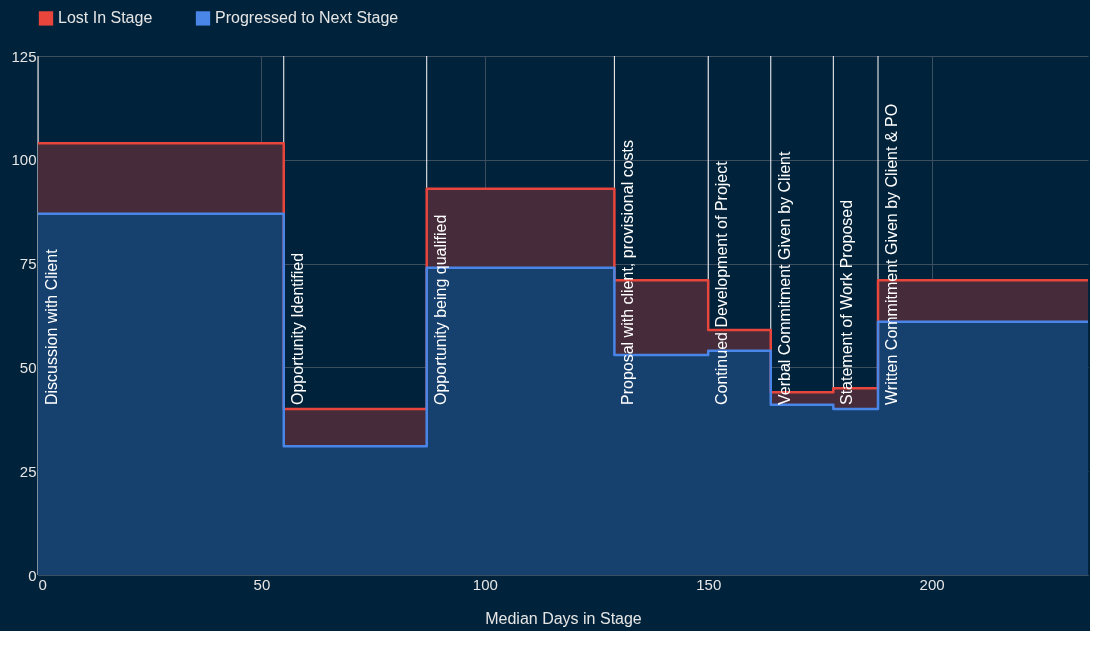 This screenshot has height=662, width=1105. Describe the element at coordinates (932, 584) in the screenshot. I see `x-tick-label: 200` at that location.